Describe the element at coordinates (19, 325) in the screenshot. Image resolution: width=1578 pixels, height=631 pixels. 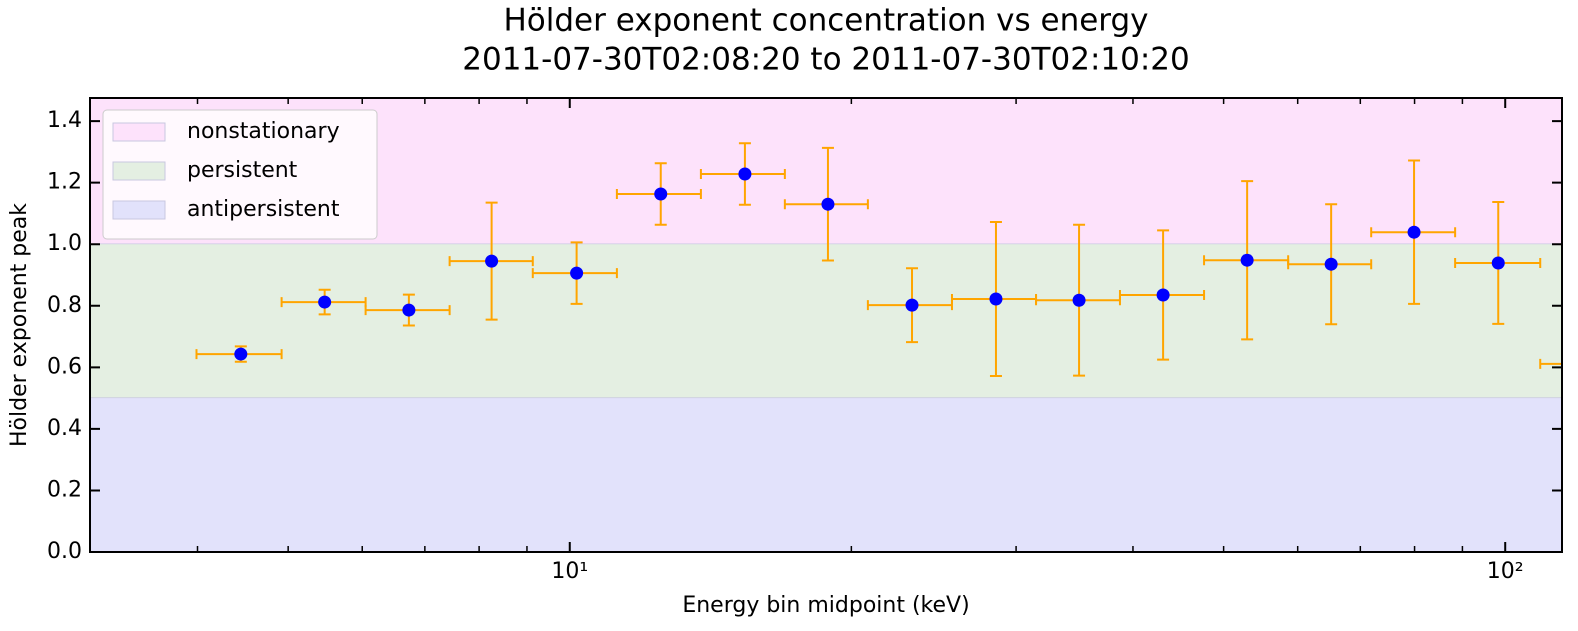
I see `y-axis-label: Hölder exponent peak` at that location.